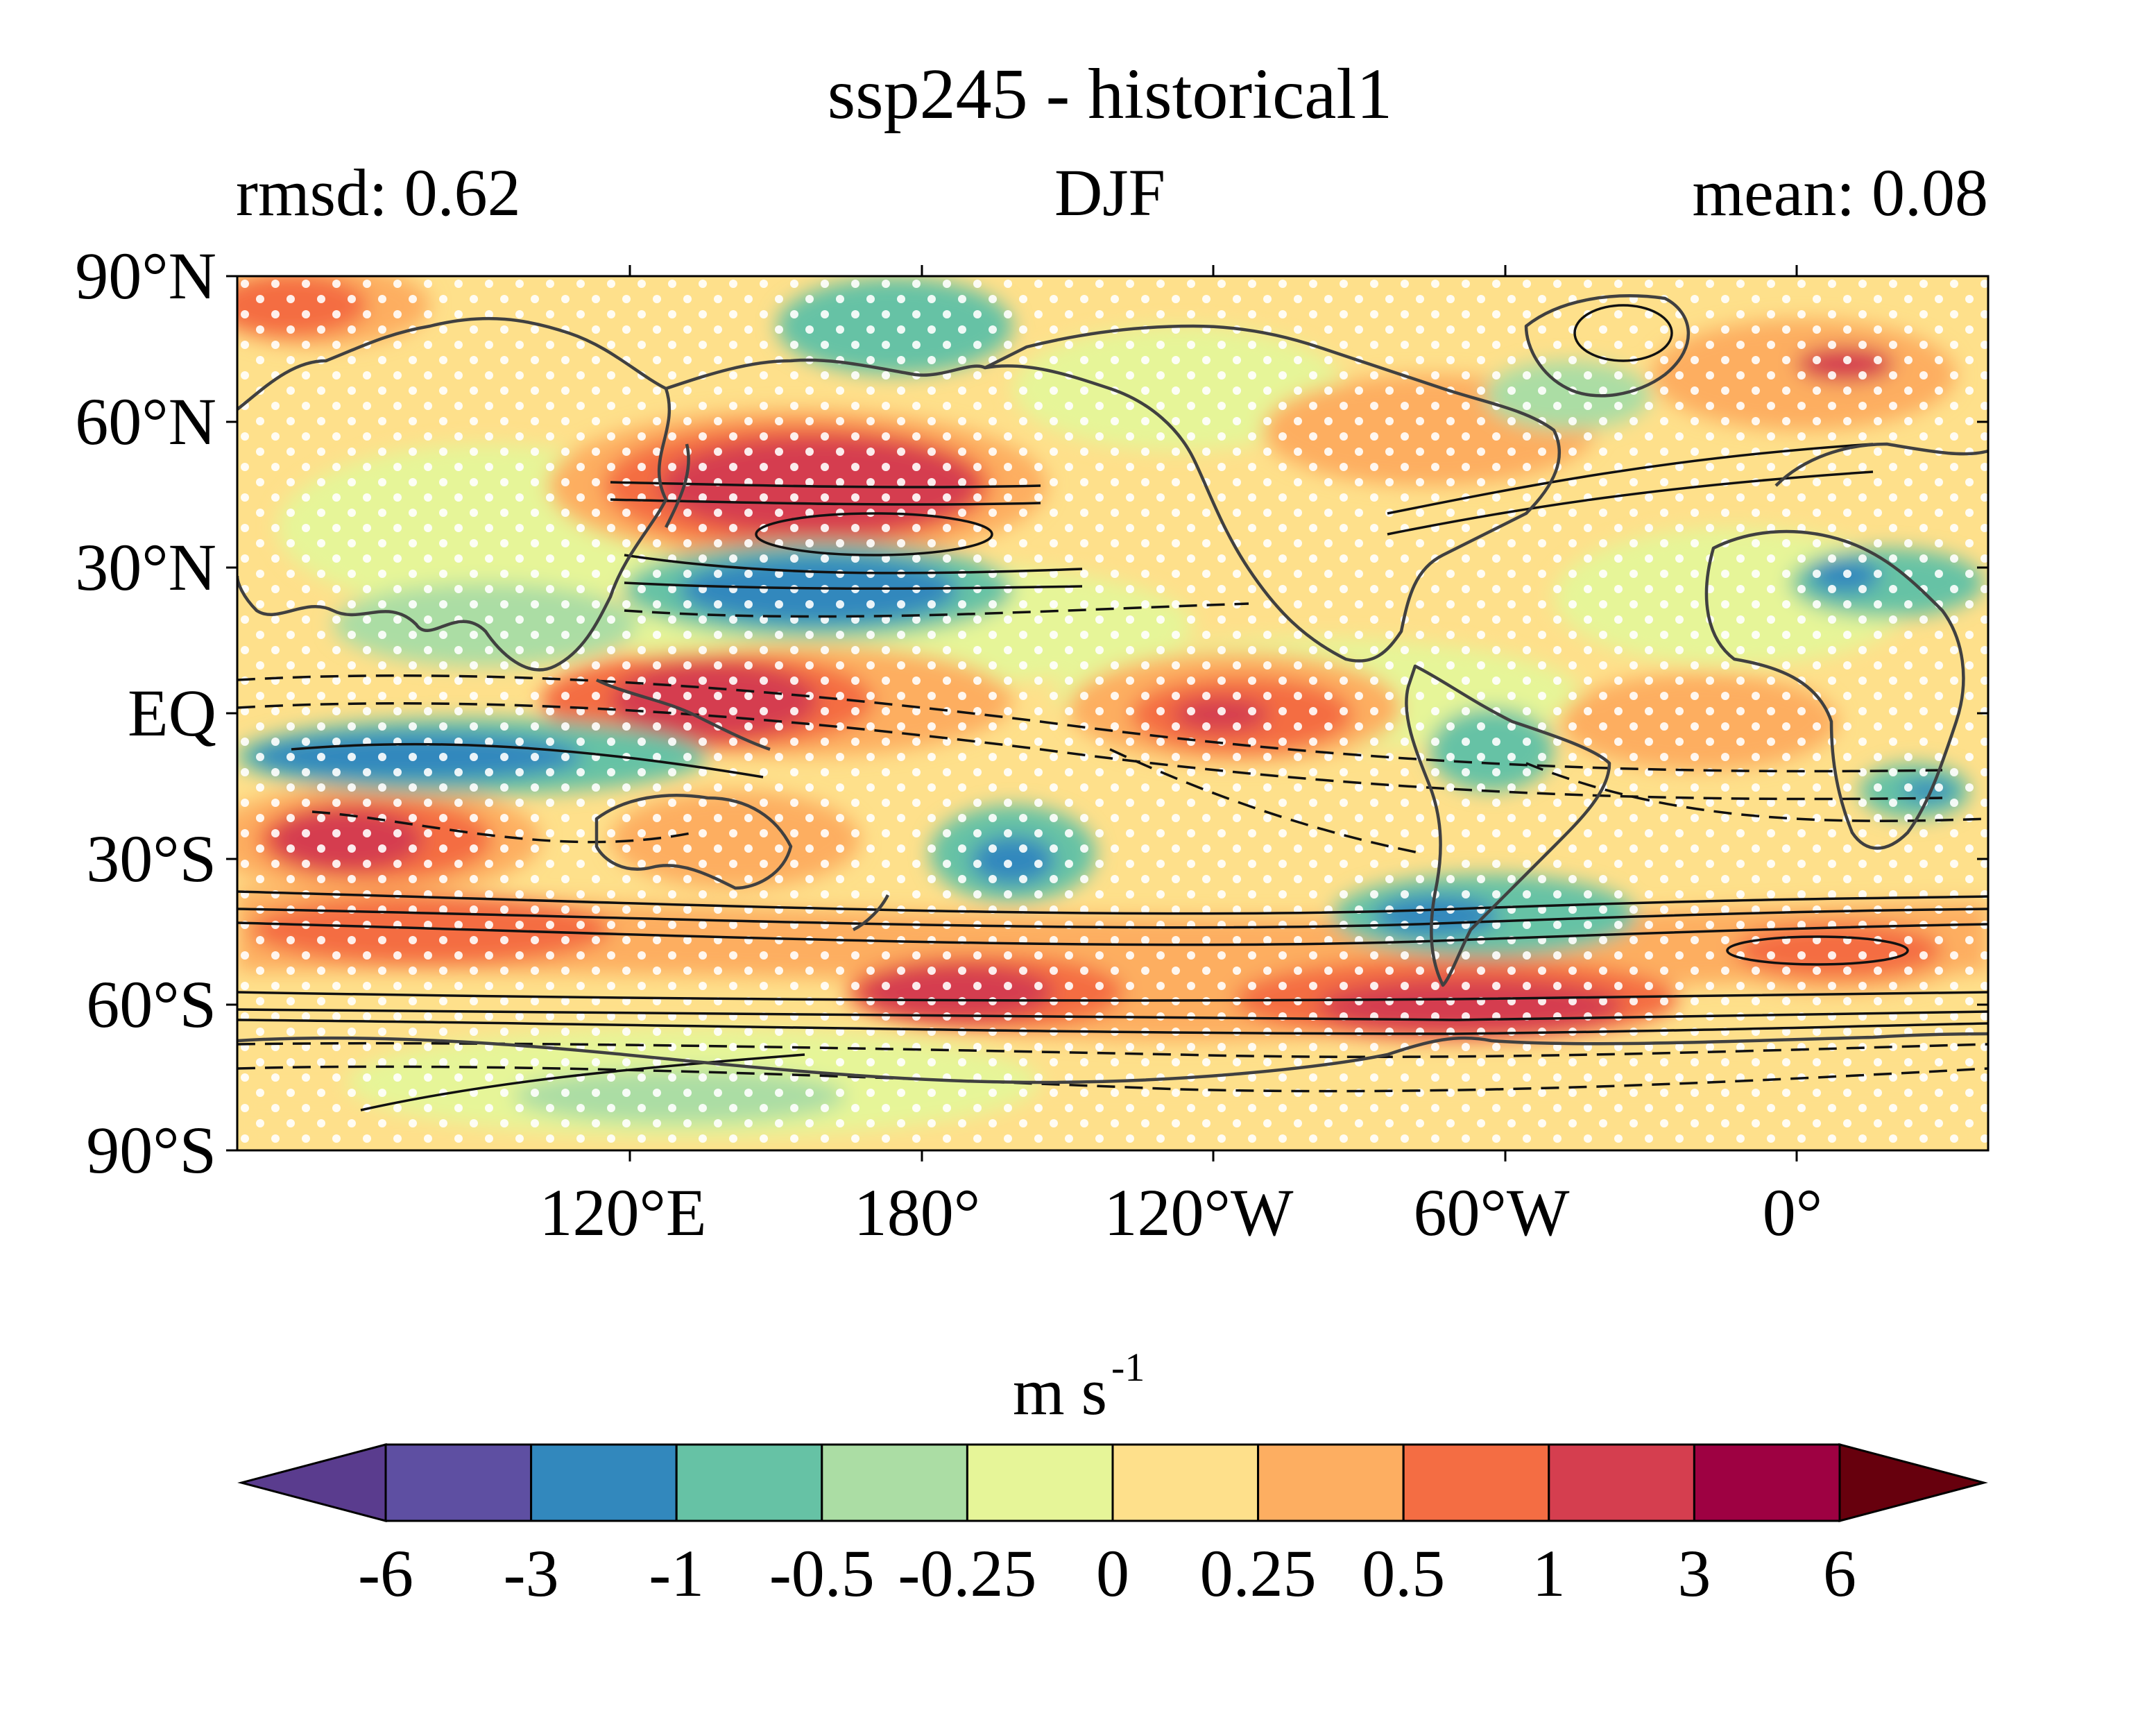 The width and height of the screenshot is (2156, 1720). Describe the element at coordinates (145, 421) in the screenshot. I see `lat-label: 60°N` at that location.